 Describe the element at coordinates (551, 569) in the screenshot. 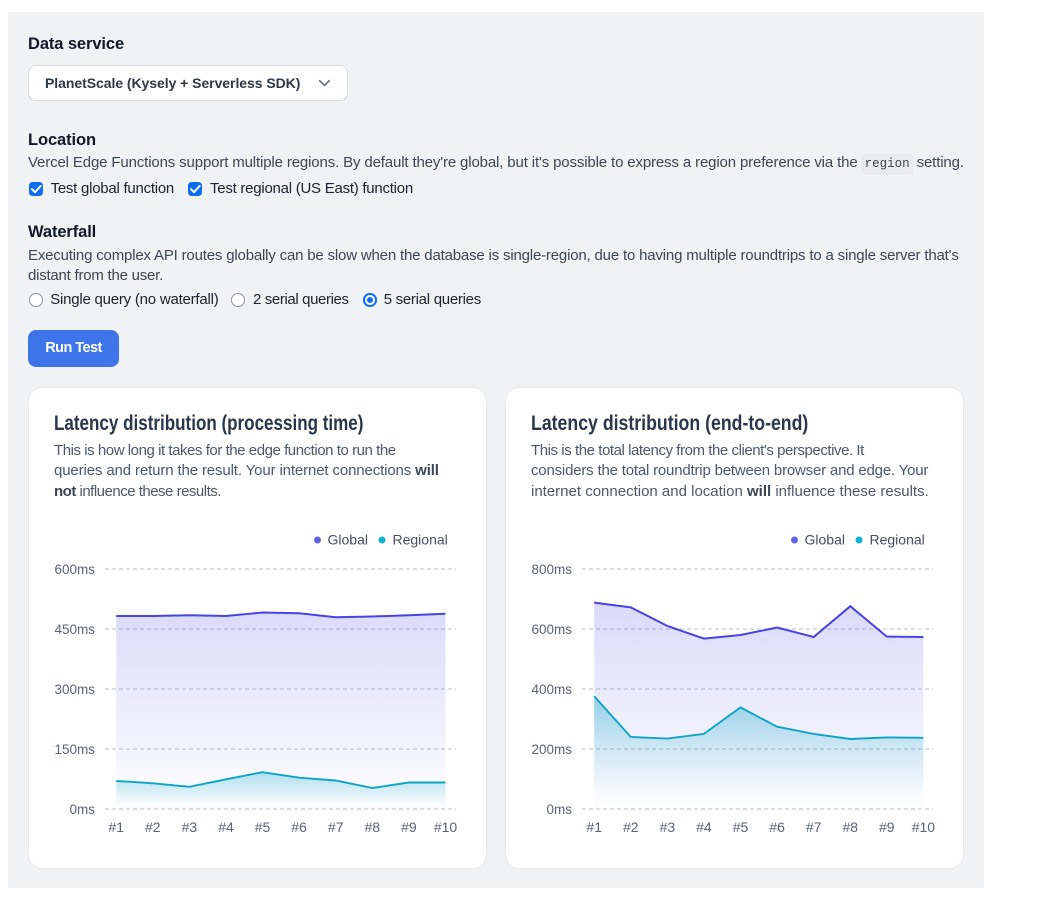

I see `svg-text: 800ms` at that location.